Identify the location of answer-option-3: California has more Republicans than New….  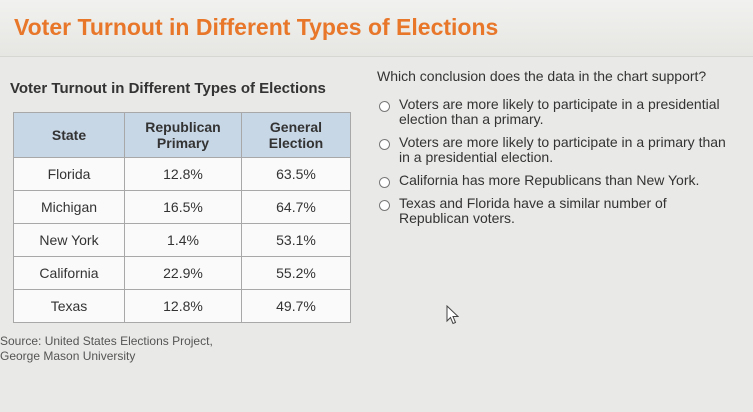
(557, 180).